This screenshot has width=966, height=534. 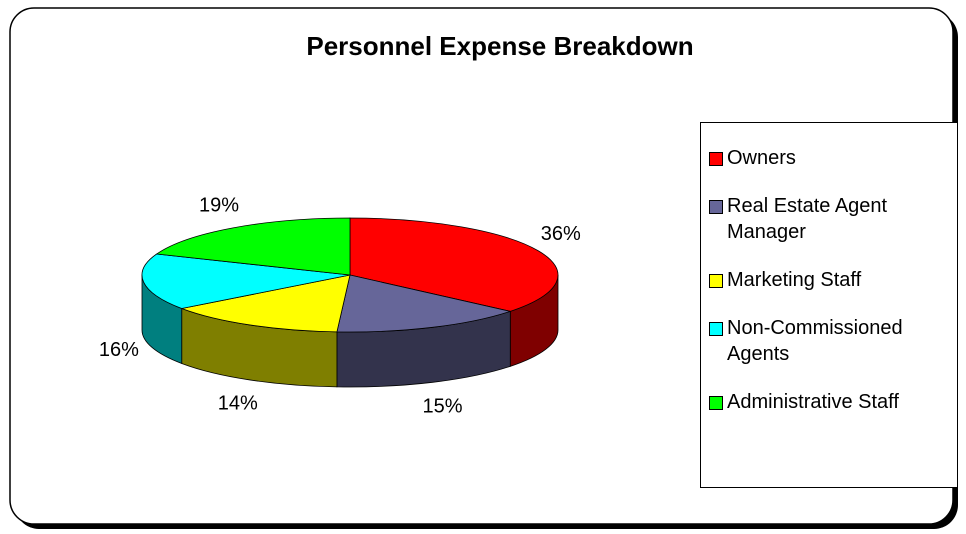 What do you see at coordinates (219, 205) in the screenshot?
I see `data-label: 19%` at bounding box center [219, 205].